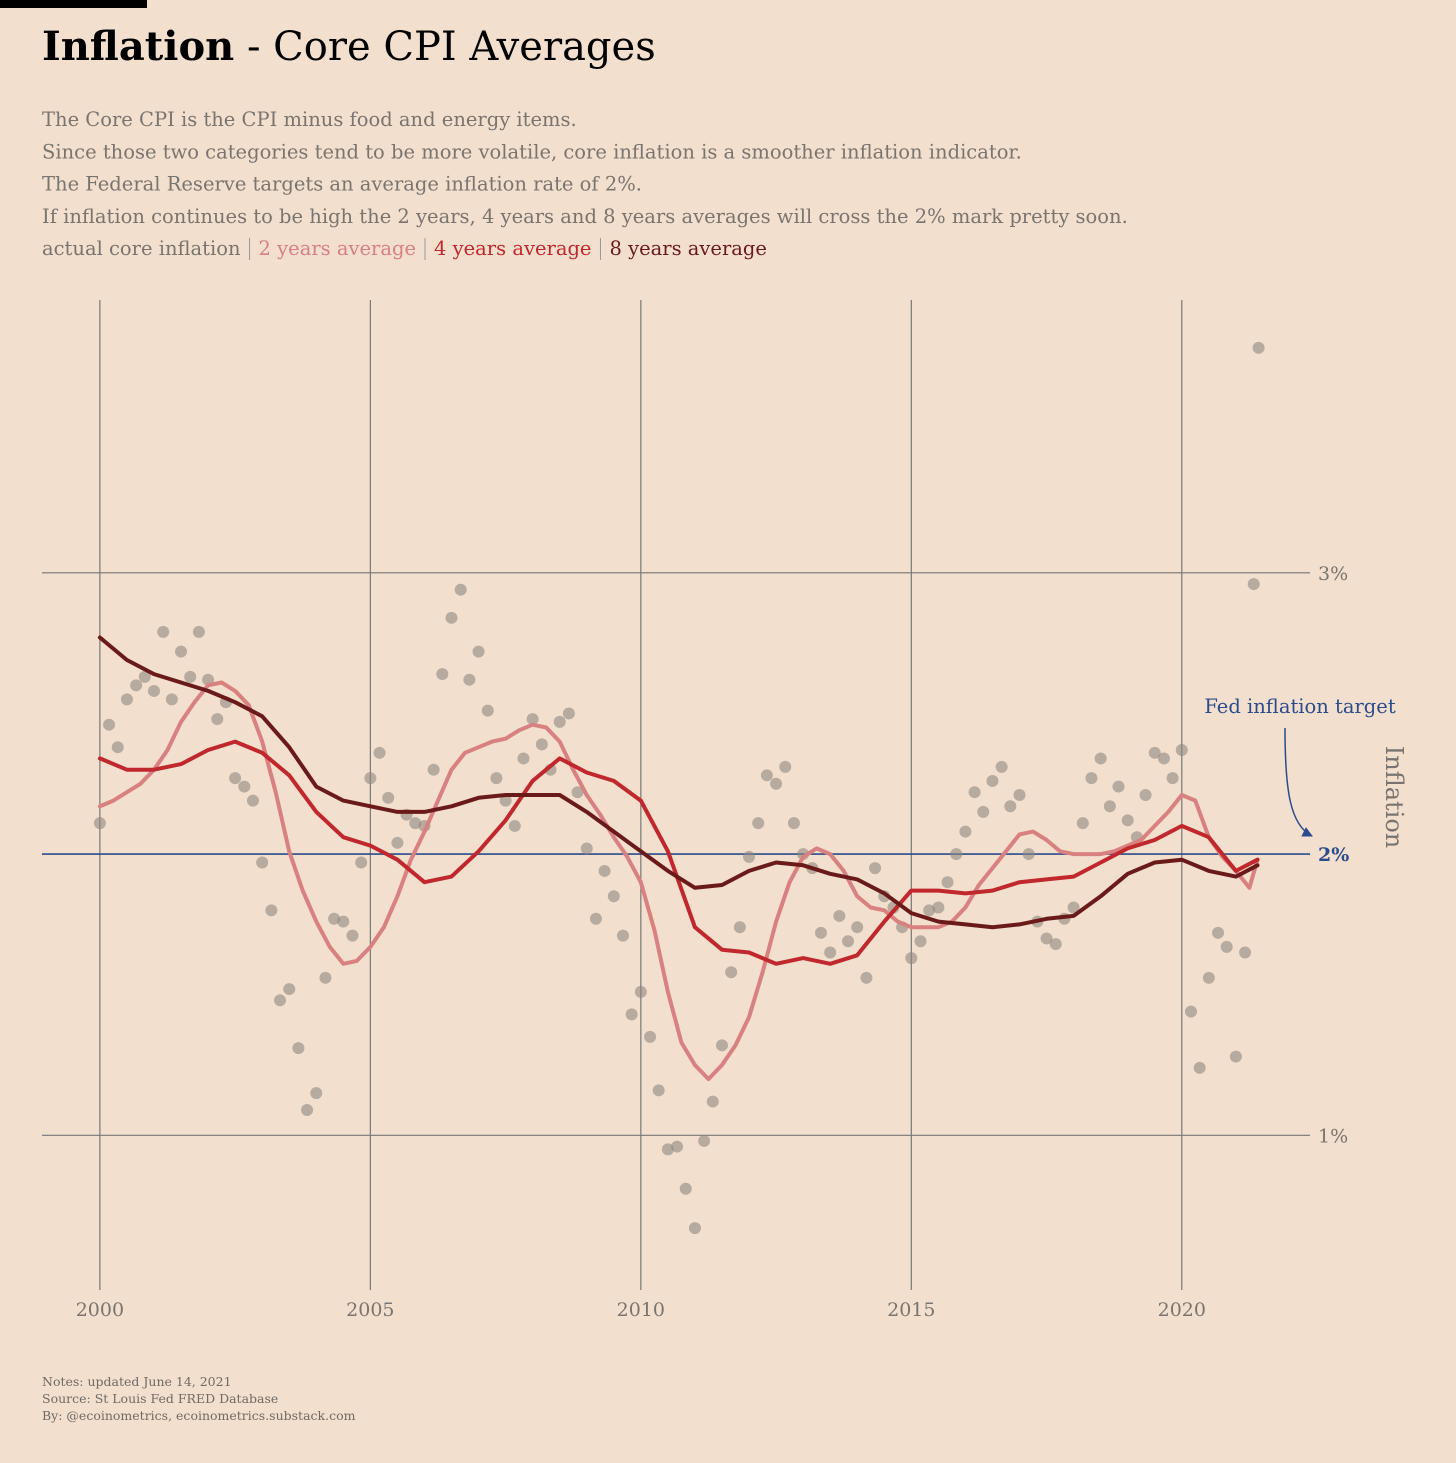 The image size is (1456, 1463). What do you see at coordinates (138, 46) in the screenshot?
I see `title-bold: Inflation` at bounding box center [138, 46].